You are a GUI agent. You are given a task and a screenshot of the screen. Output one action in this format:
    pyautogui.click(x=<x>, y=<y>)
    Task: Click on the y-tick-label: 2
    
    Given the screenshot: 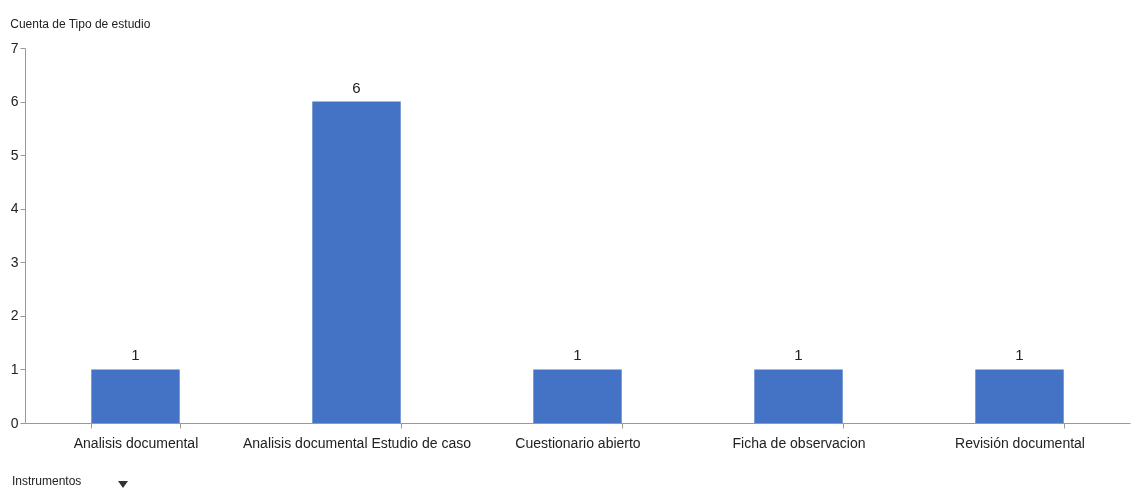 What is the action you would take?
    pyautogui.click(x=14, y=315)
    